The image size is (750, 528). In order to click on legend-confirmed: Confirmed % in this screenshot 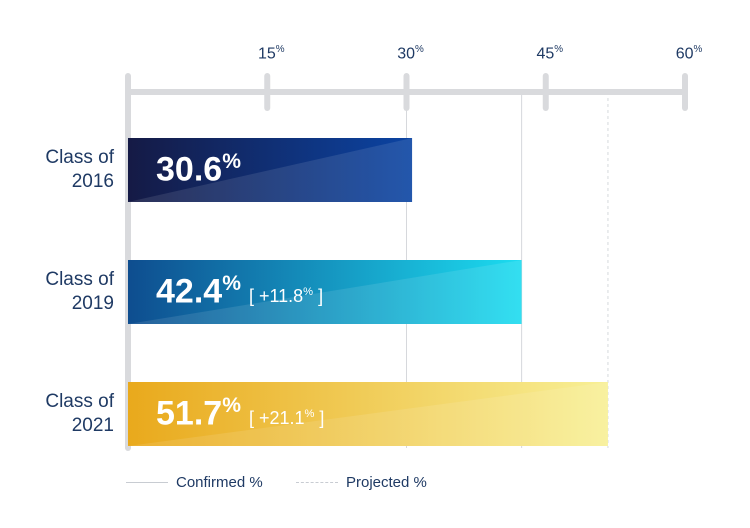, I will do `click(194, 482)`.